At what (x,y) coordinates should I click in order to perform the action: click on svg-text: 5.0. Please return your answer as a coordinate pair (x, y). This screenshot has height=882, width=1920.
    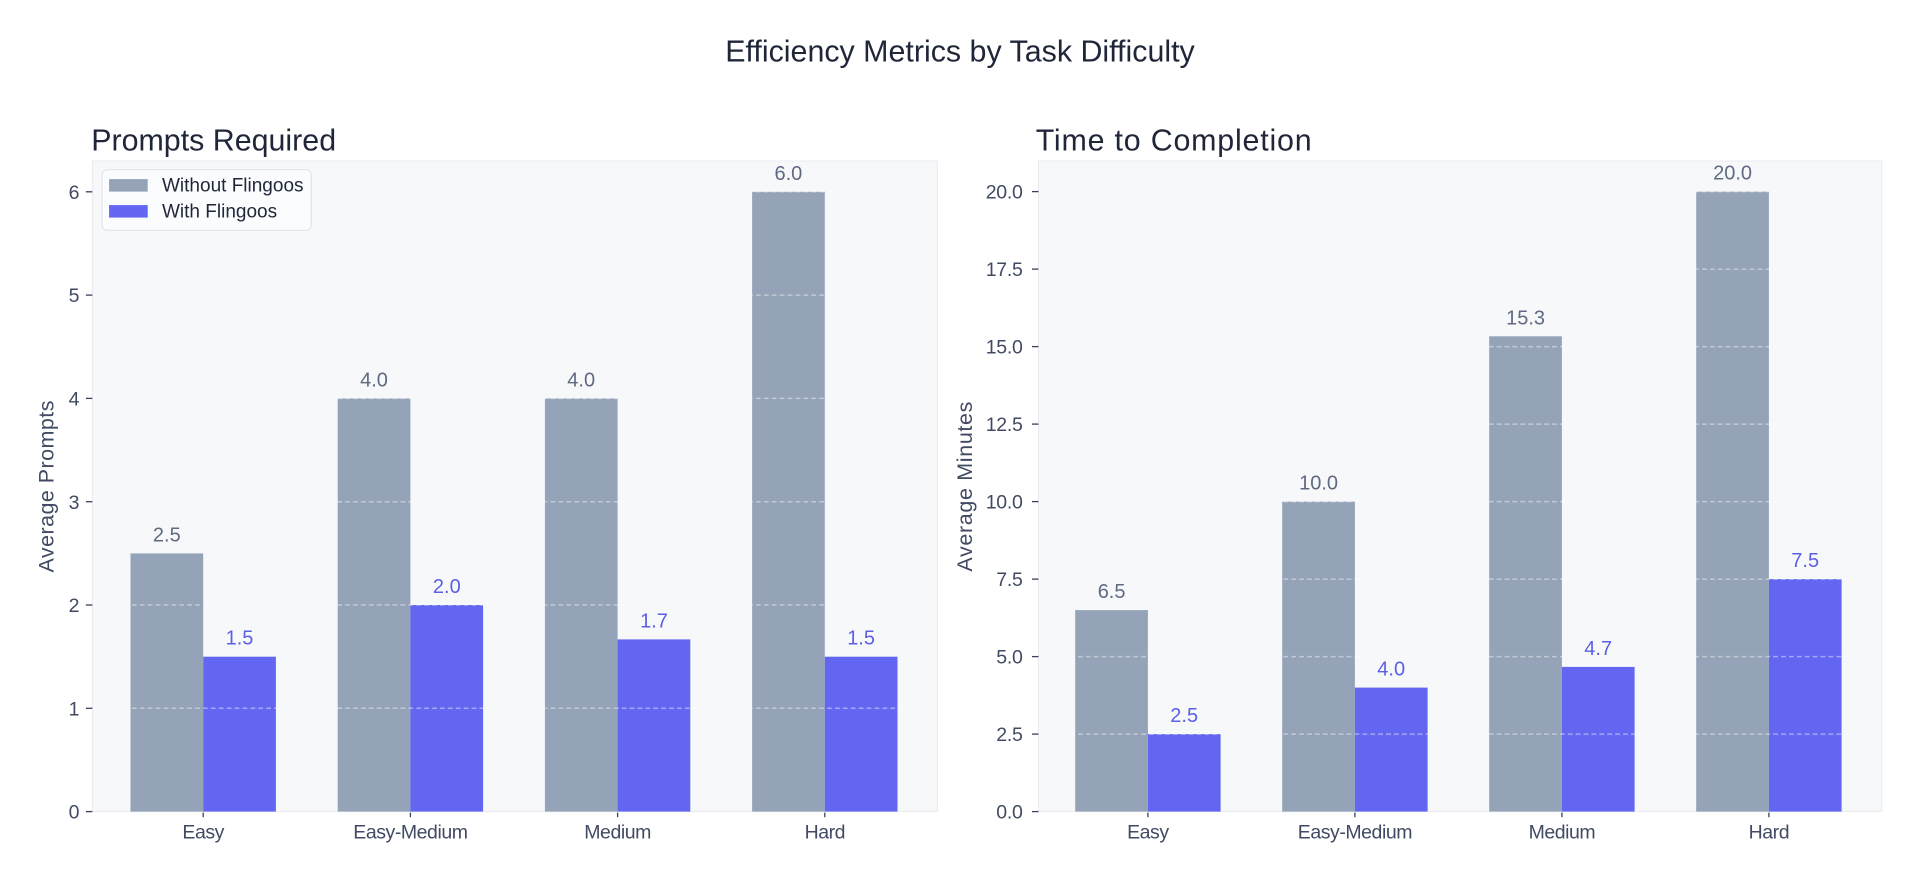
    Looking at the image, I should click on (1009, 658).